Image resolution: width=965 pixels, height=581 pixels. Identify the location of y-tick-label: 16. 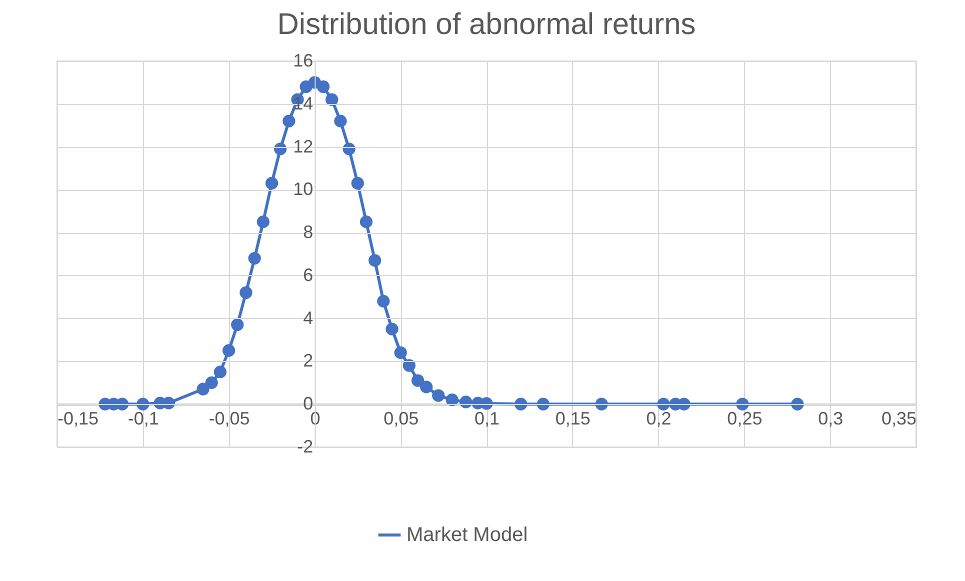
(303, 60).